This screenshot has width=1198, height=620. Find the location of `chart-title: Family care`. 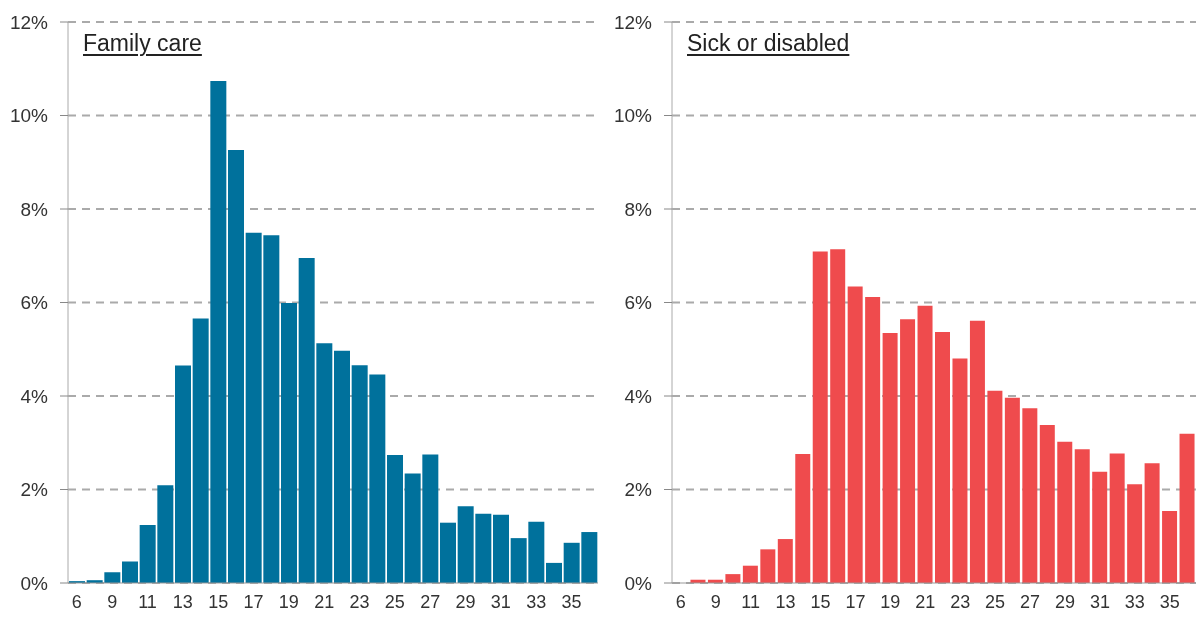

chart-title: Family care is located at coordinates (142, 43).